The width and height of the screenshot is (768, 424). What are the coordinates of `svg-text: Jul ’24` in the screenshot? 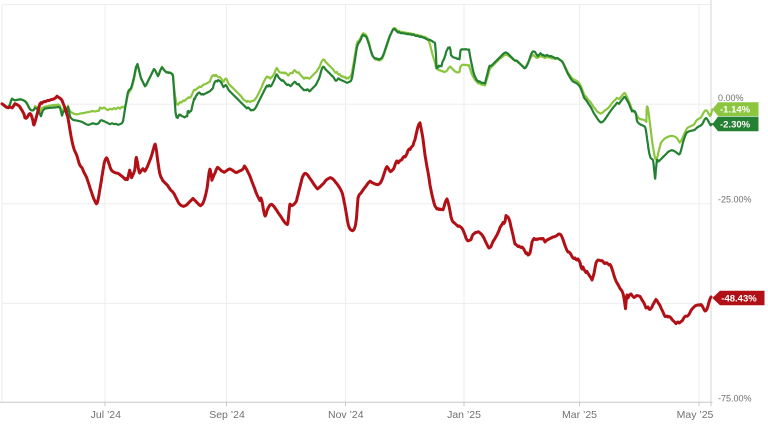 It's located at (106, 415).